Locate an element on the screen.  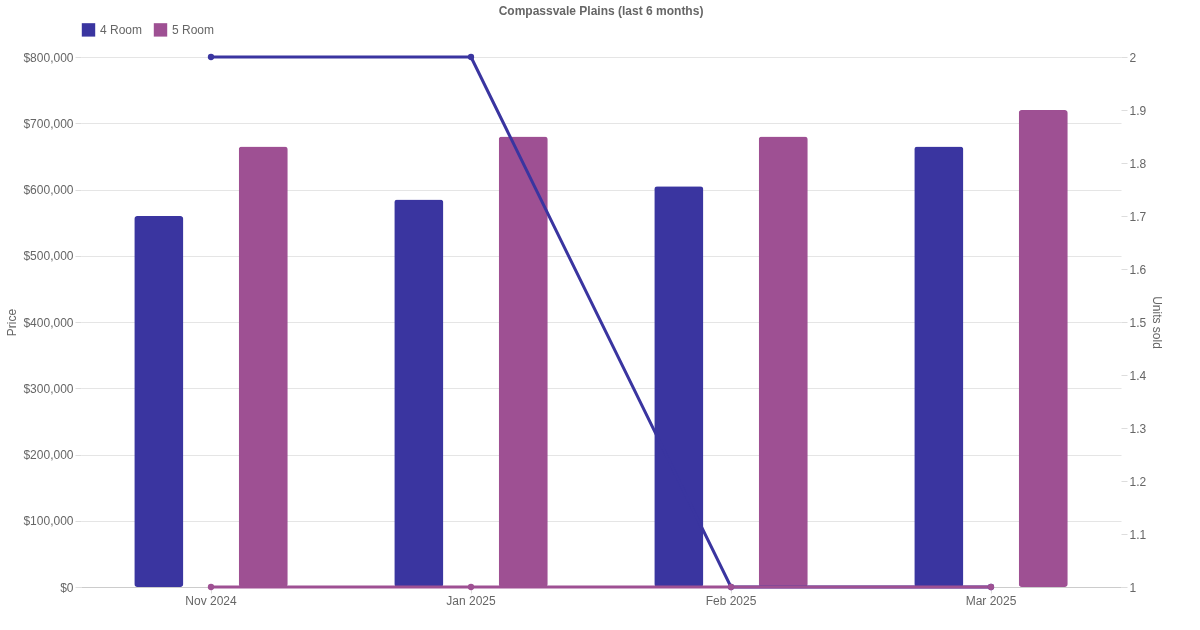
x-tick-label: Nov 2024 is located at coordinates (211, 600).